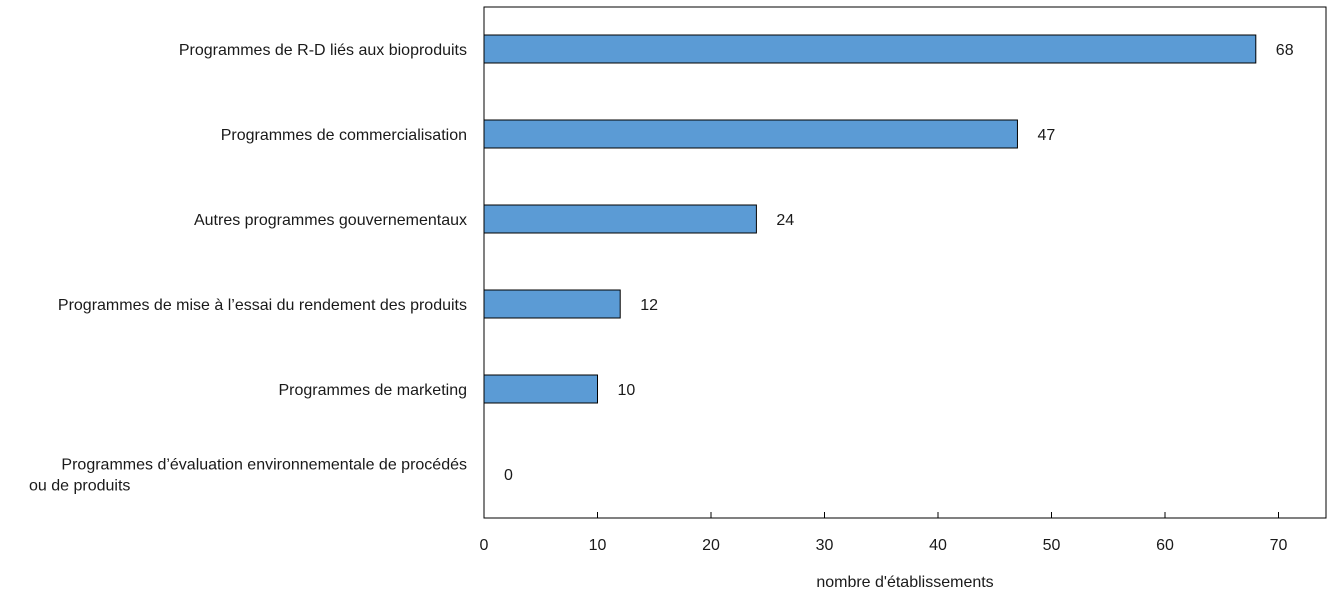 This screenshot has width=1331, height=593. I want to click on x-axis-ticks: 0 10 20 30 40 50 60 70, so click(884, 533).